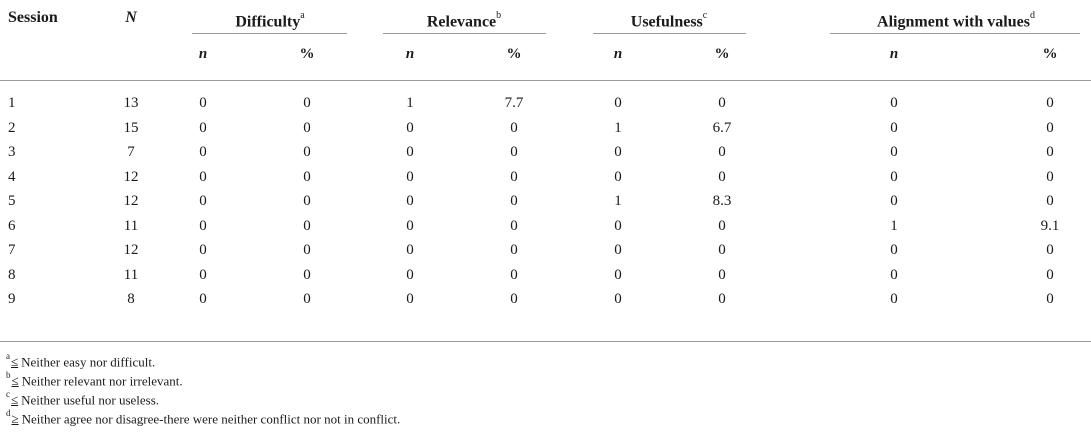 The height and width of the screenshot is (432, 1091). Describe the element at coordinates (131, 152) in the screenshot. I see `cell-n-total: 7` at that location.